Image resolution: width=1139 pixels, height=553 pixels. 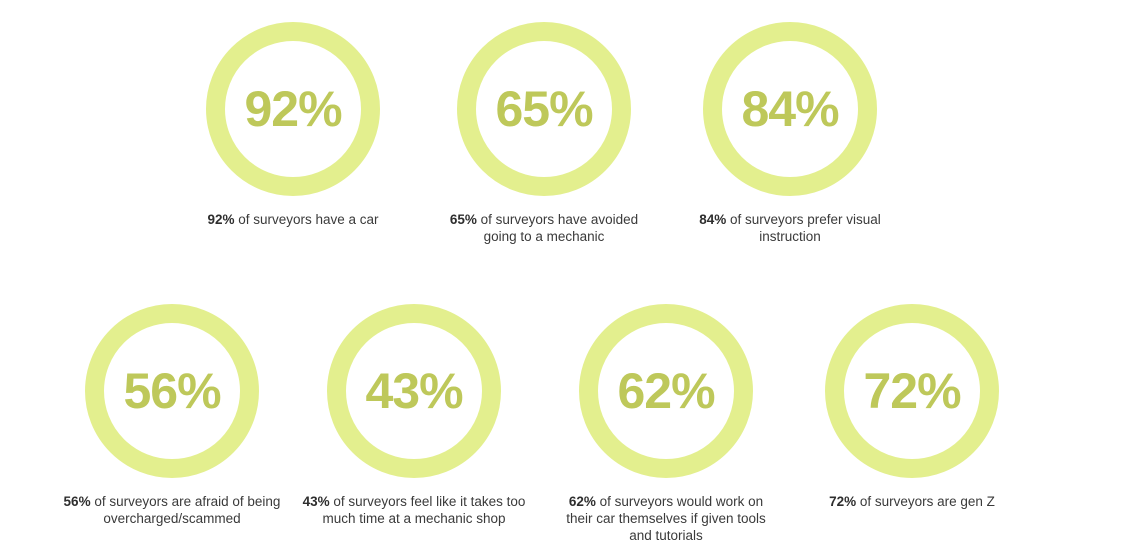 What do you see at coordinates (463, 219) in the screenshot?
I see `stat-caption-bold-1: 65%` at bounding box center [463, 219].